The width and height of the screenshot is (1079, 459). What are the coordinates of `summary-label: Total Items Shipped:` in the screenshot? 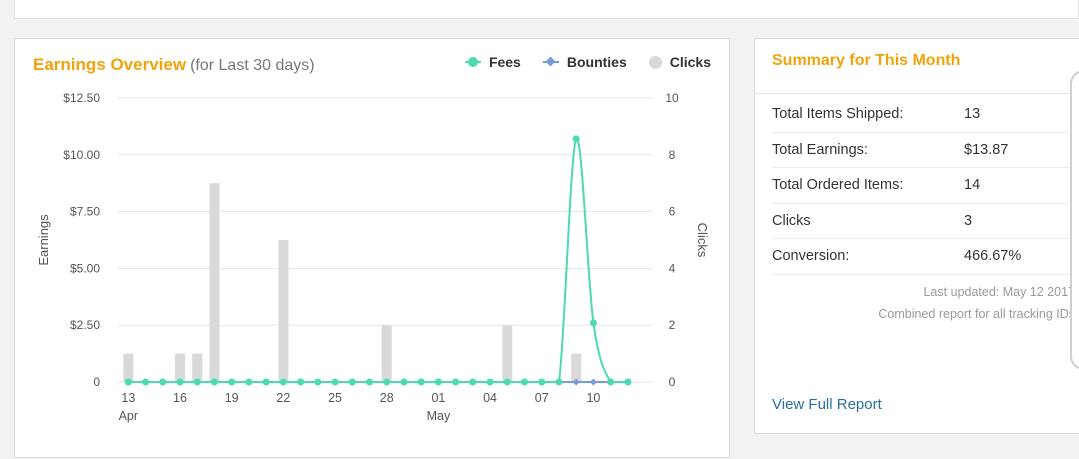 It's located at (838, 114).